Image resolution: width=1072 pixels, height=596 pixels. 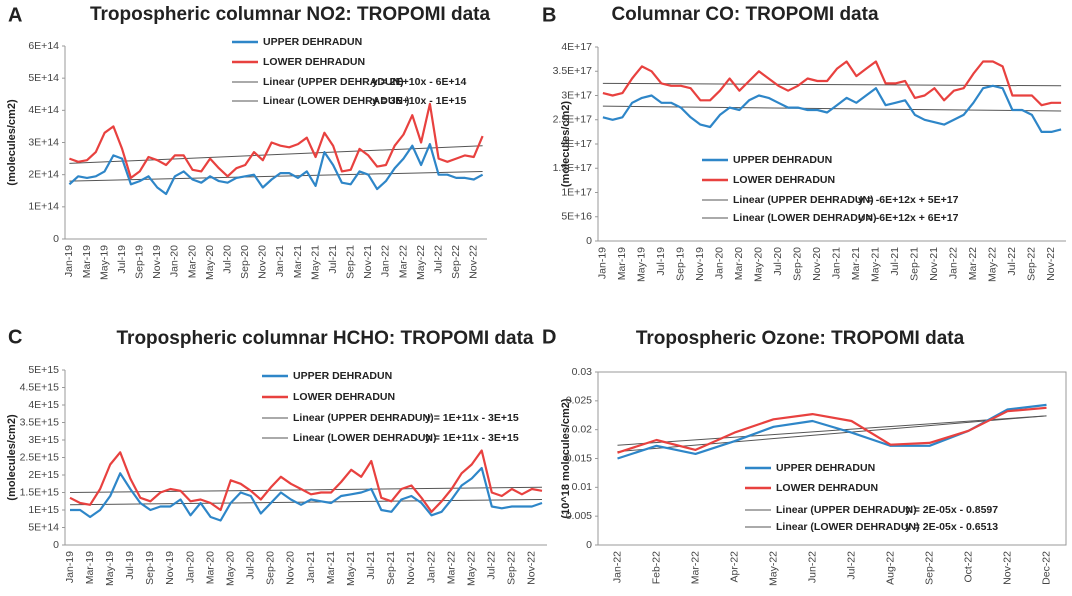 I want to click on x-tick-label: Sep-21, so click(x=391, y=568).